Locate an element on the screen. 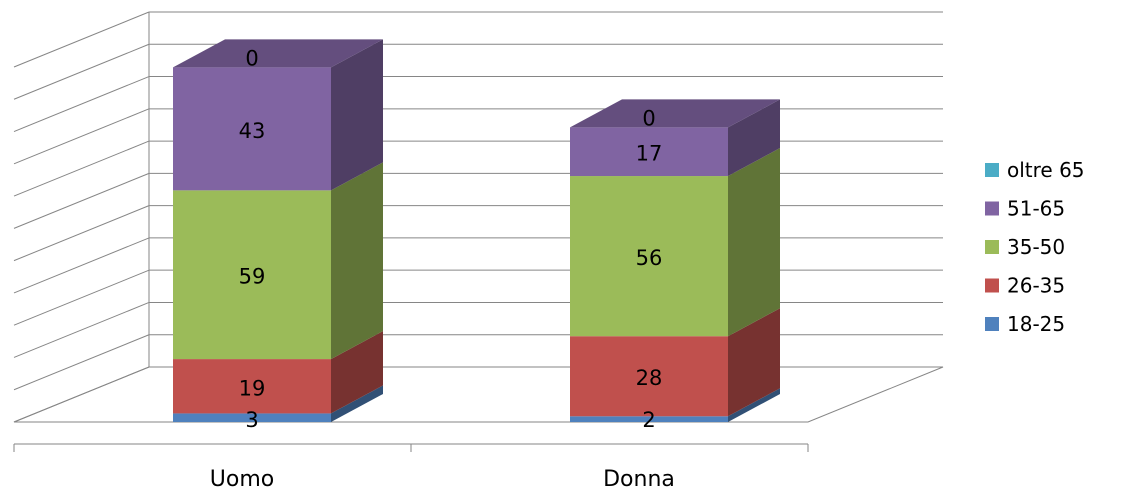 This screenshot has width=1140, height=491. data-label: 17 is located at coordinates (649, 154).